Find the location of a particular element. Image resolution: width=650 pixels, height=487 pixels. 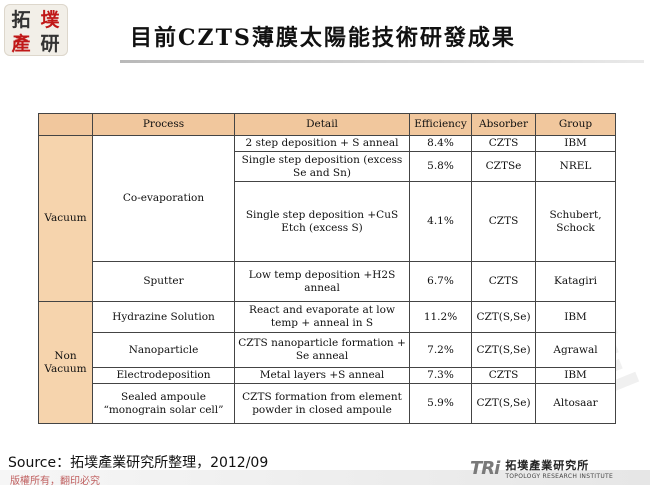

tri-name-english: TOPOLOGY RESEARCH INSTITUTE is located at coordinates (559, 476).